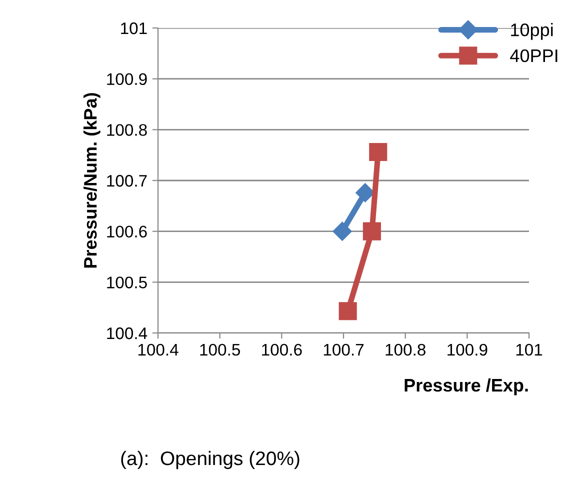 This screenshot has height=495, width=568. Describe the element at coordinates (406, 350) in the screenshot. I see `x-tick-label: 100.8` at that location.